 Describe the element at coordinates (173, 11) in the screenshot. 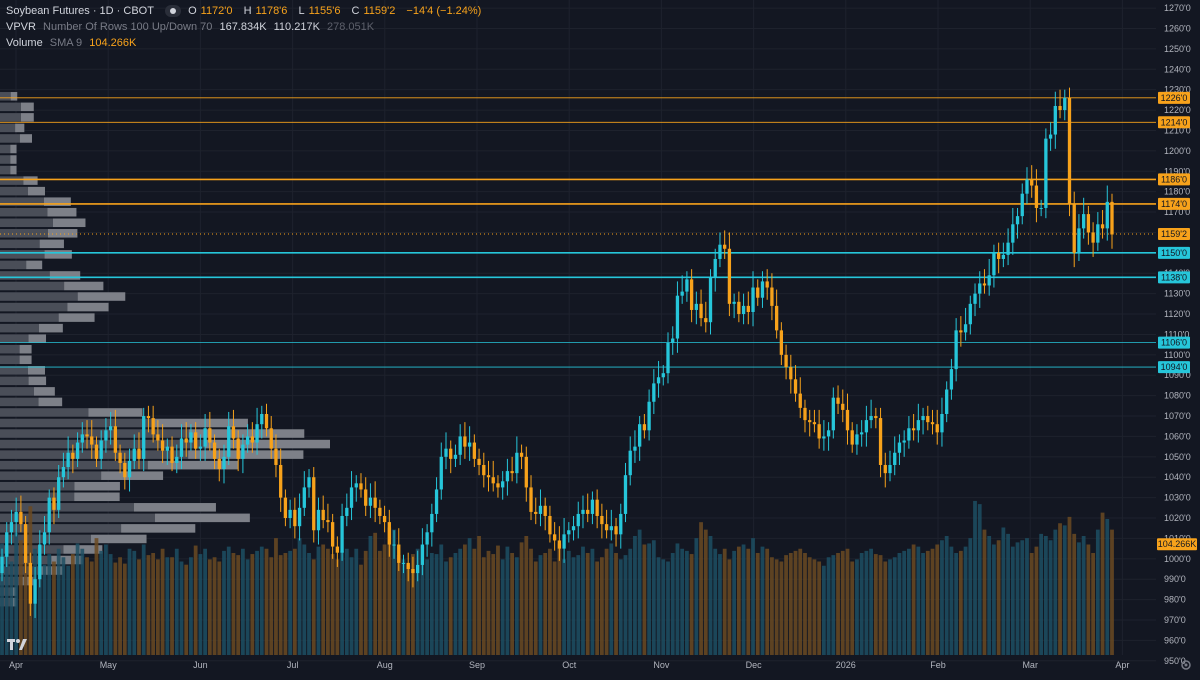

I see `eye-icon` at that location.